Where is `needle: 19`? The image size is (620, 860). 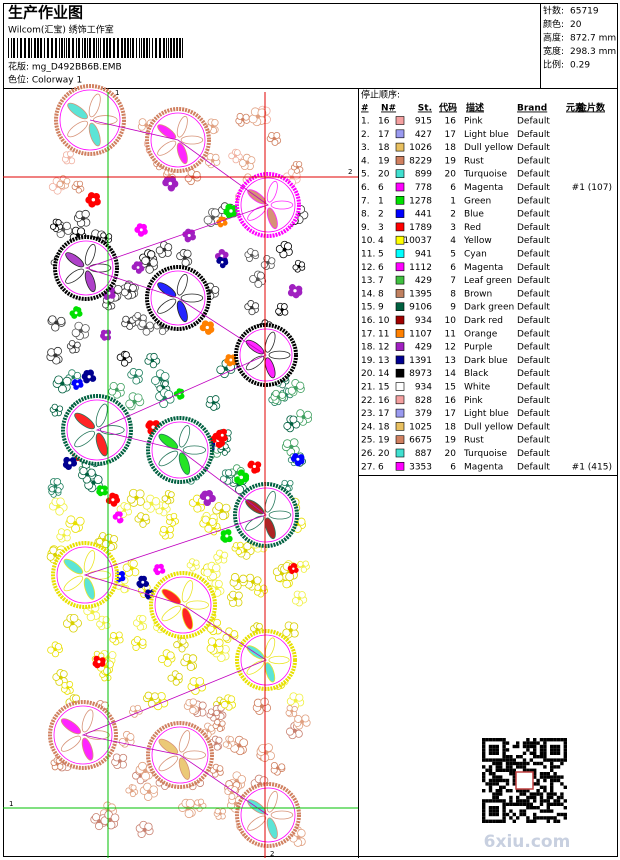
needle: 19 is located at coordinates (384, 441).